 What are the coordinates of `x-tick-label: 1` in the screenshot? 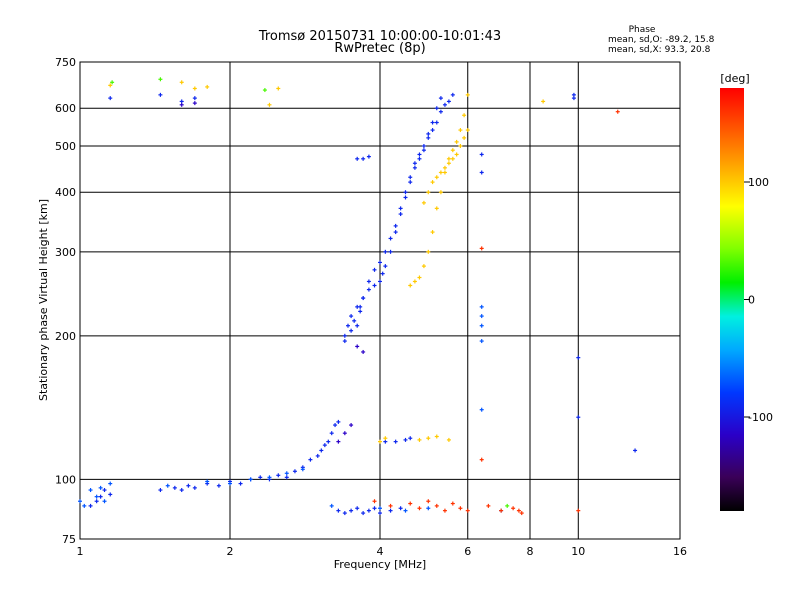 It's located at (80, 551).